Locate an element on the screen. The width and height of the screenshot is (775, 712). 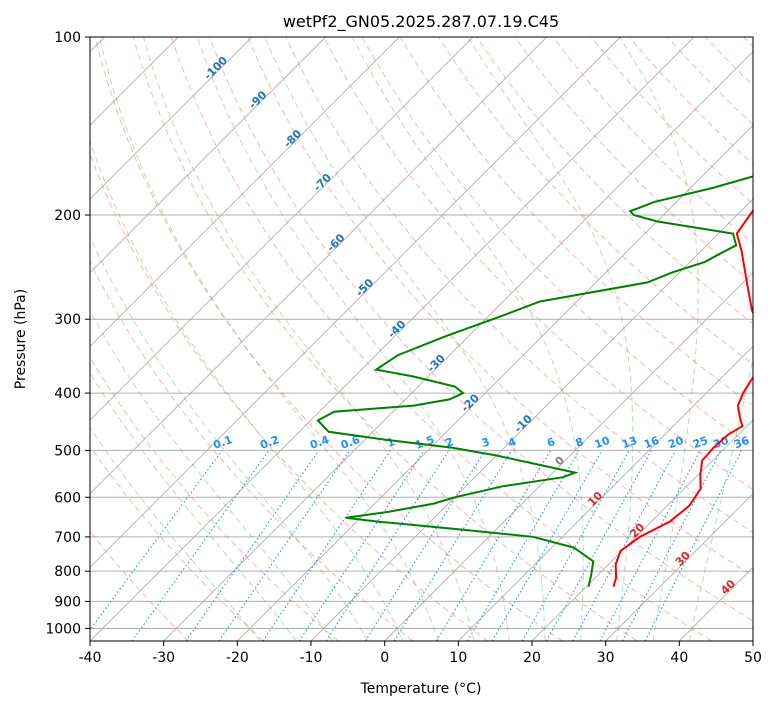
y-tick-label: 1000 is located at coordinates (63, 629).